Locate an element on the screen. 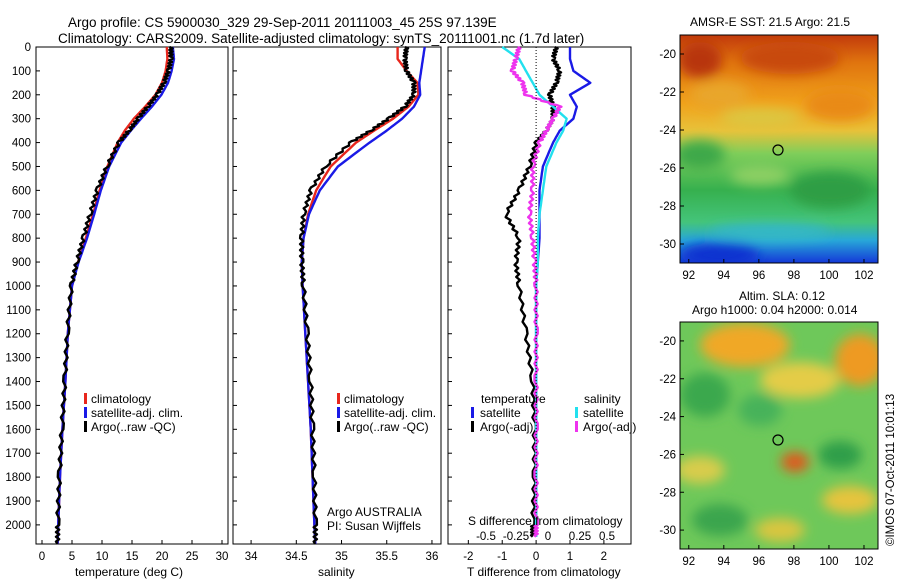 This screenshot has width=900, height=580. x-tick-label: 35.5 is located at coordinates (387, 557).